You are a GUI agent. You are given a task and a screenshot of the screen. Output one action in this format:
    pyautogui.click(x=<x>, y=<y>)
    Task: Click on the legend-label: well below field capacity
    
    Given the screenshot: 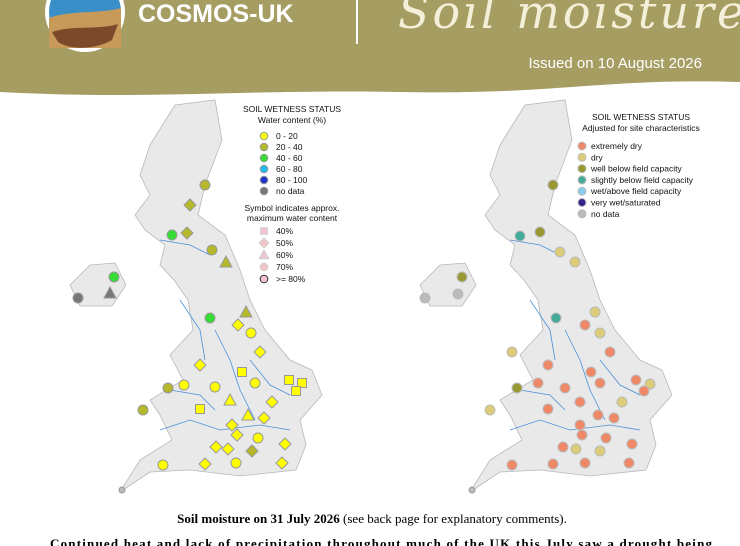 What is the action you would take?
    pyautogui.click(x=636, y=169)
    